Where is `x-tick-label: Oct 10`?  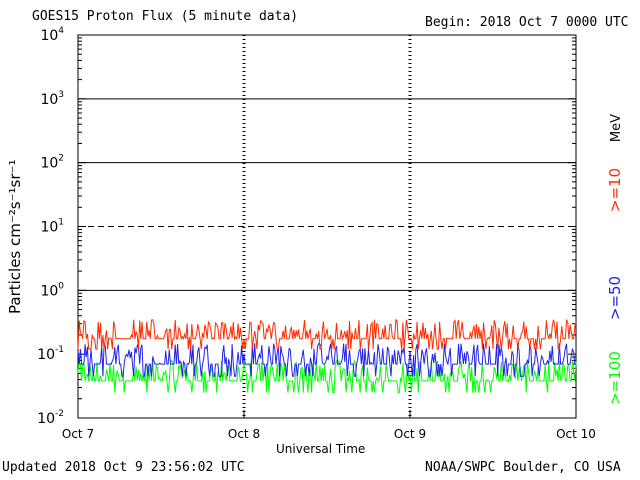 x-tick-label: Oct 10 is located at coordinates (576, 434).